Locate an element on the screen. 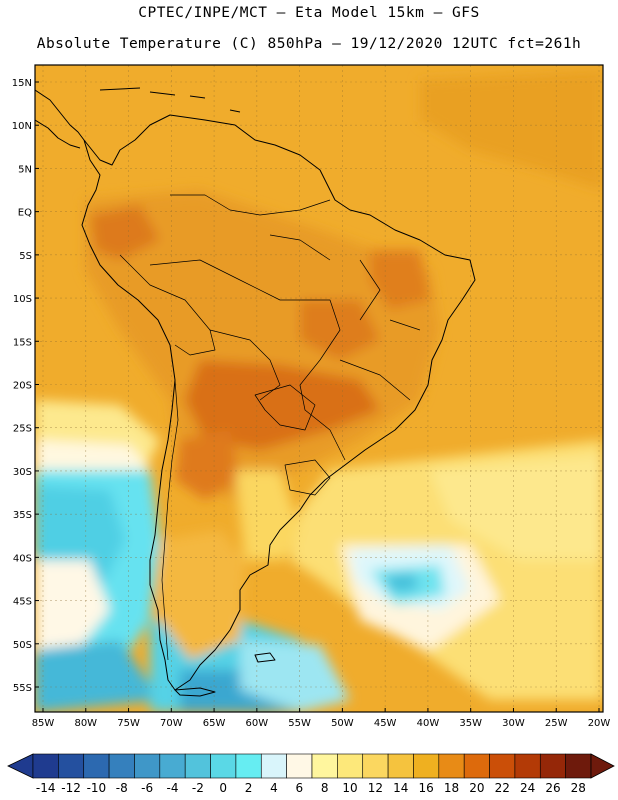  colorbar-label: 22 is located at coordinates (502, 788).